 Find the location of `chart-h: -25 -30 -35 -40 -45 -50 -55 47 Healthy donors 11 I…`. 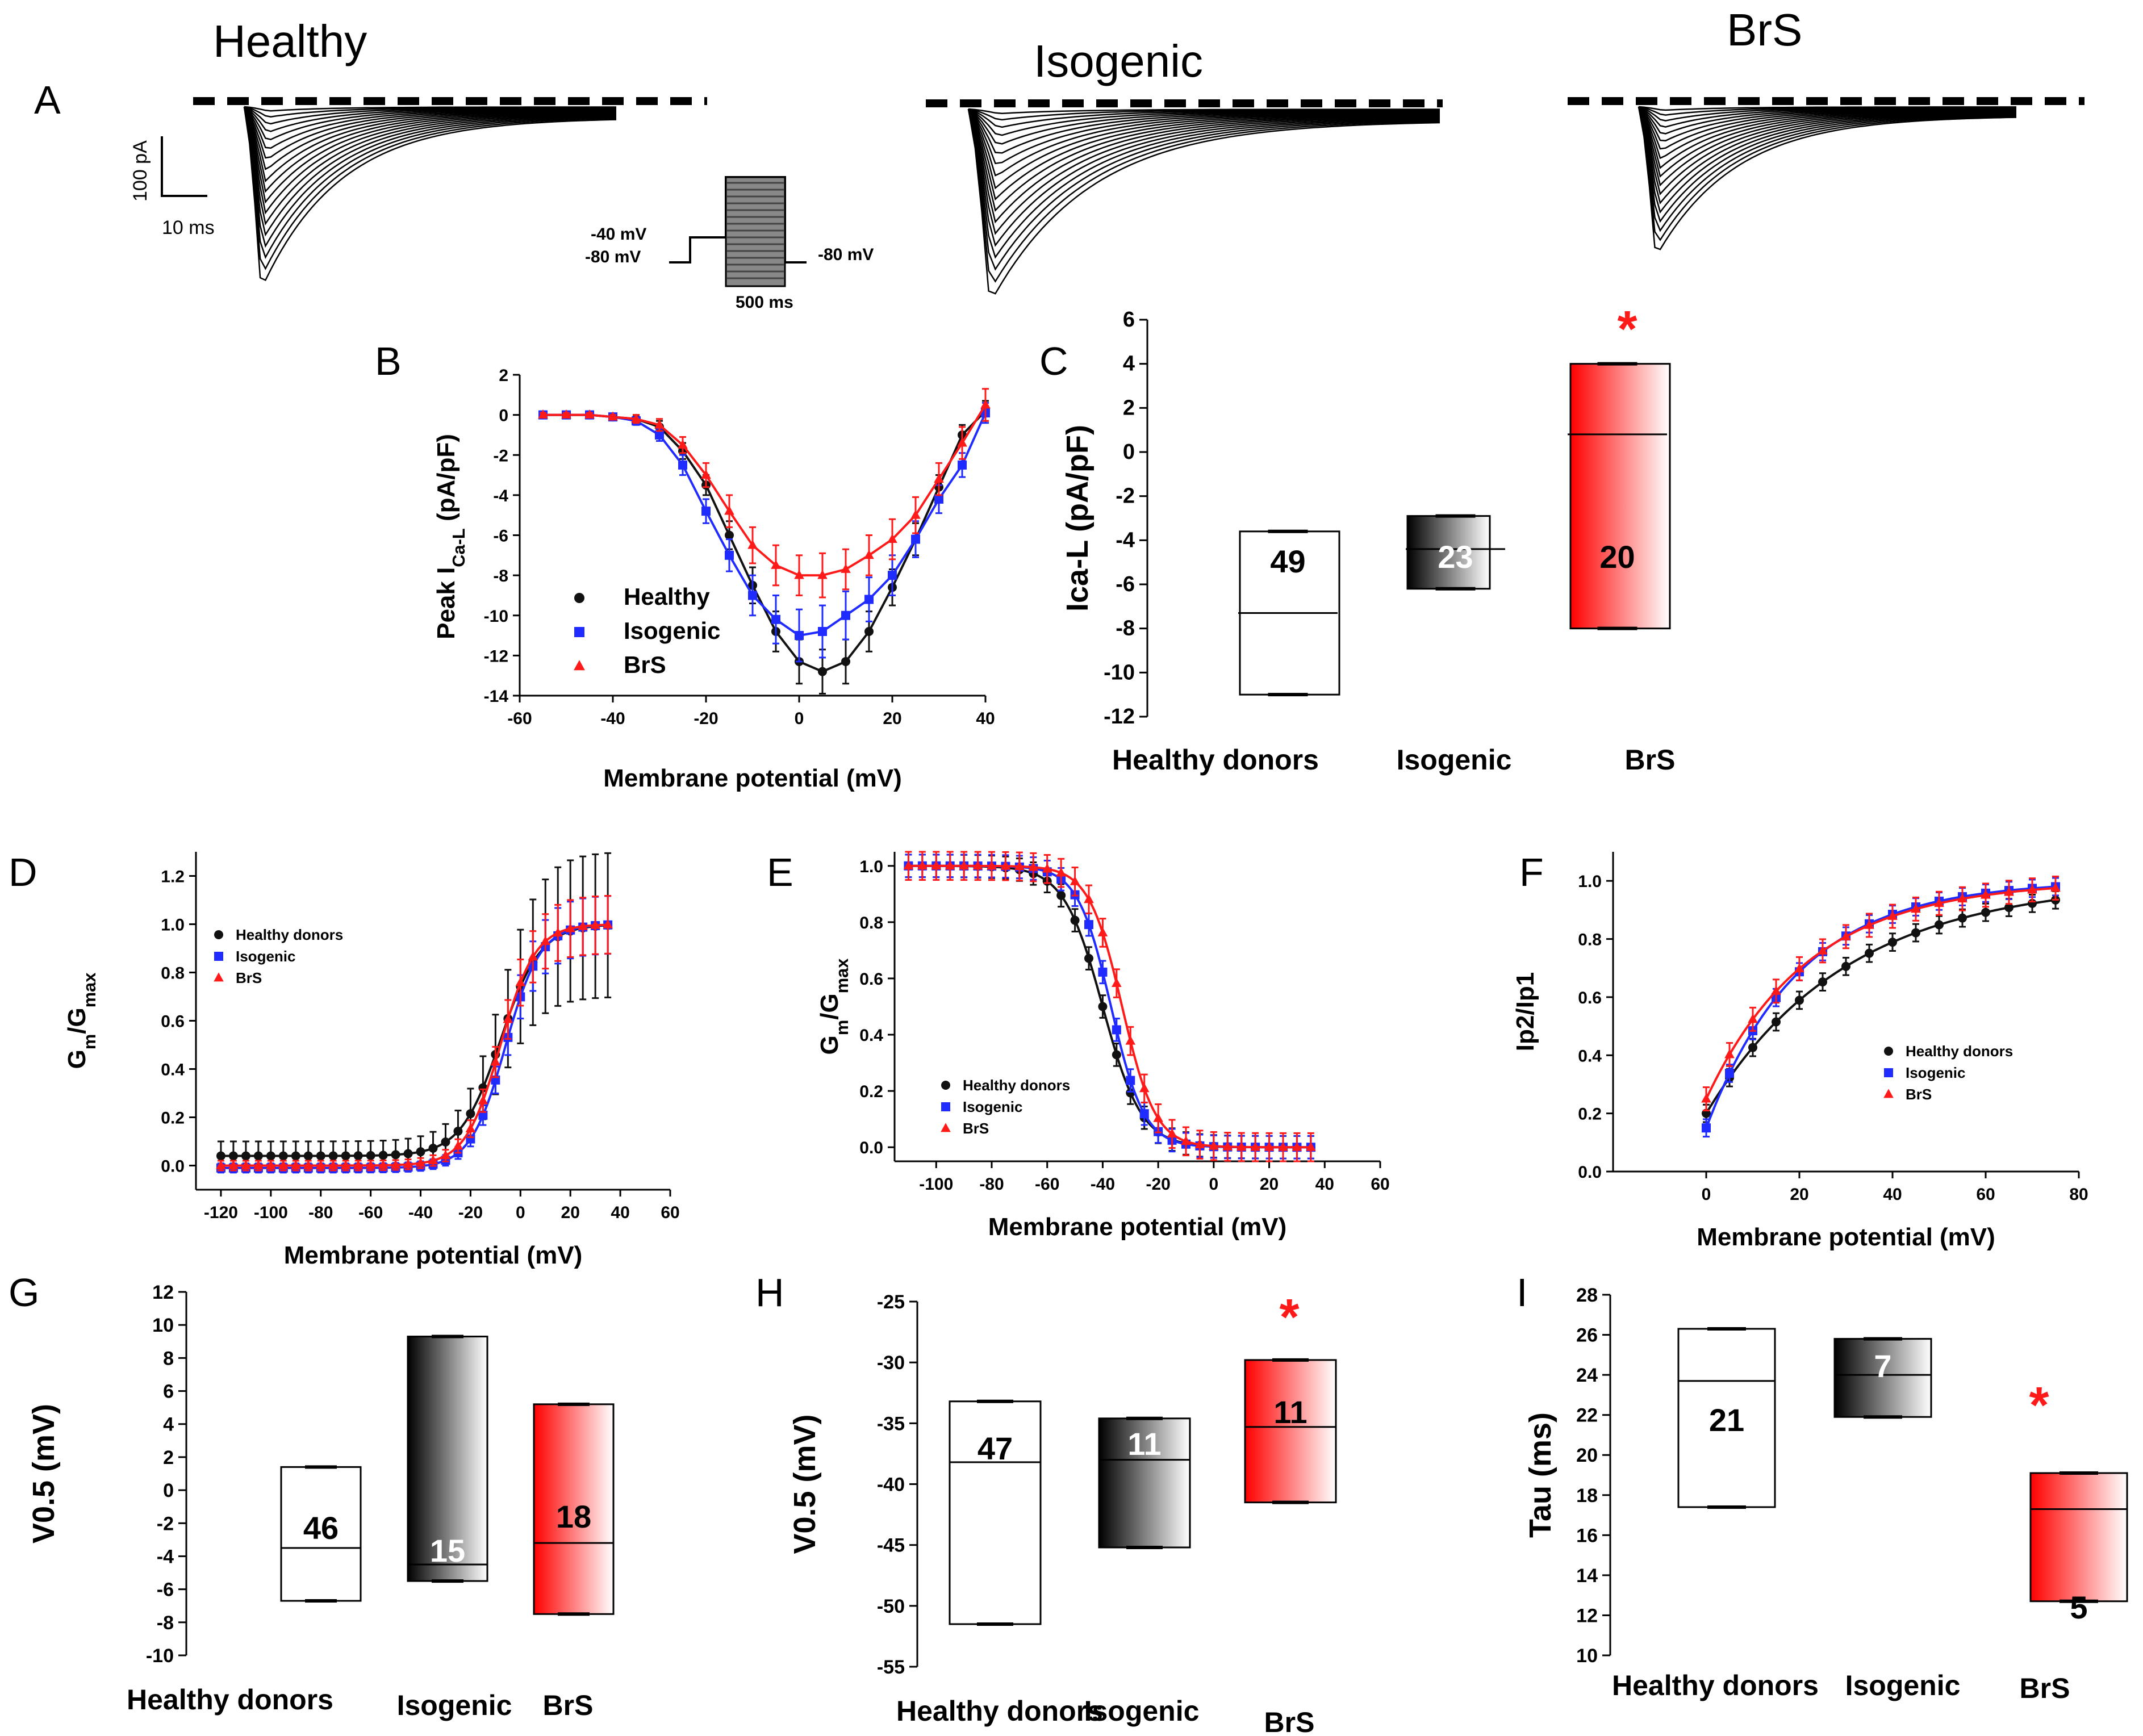

chart-h: -25 -30 -35 -40 -45 -50 -55 47 Healthy donors 11 I… is located at coordinates (1062, 1512).